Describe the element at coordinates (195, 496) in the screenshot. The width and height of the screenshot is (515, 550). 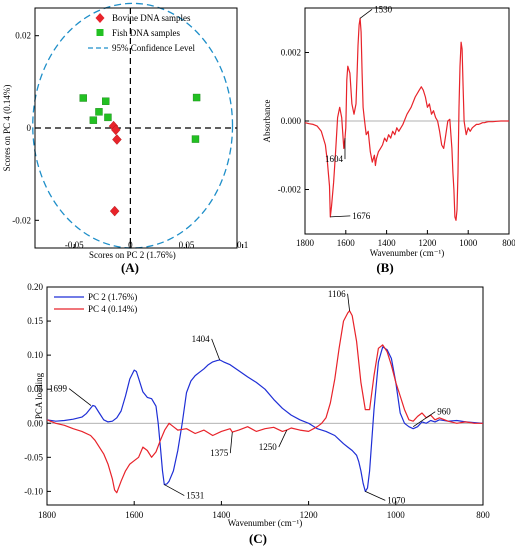
I see `peak-1531-label: 1531` at that location.